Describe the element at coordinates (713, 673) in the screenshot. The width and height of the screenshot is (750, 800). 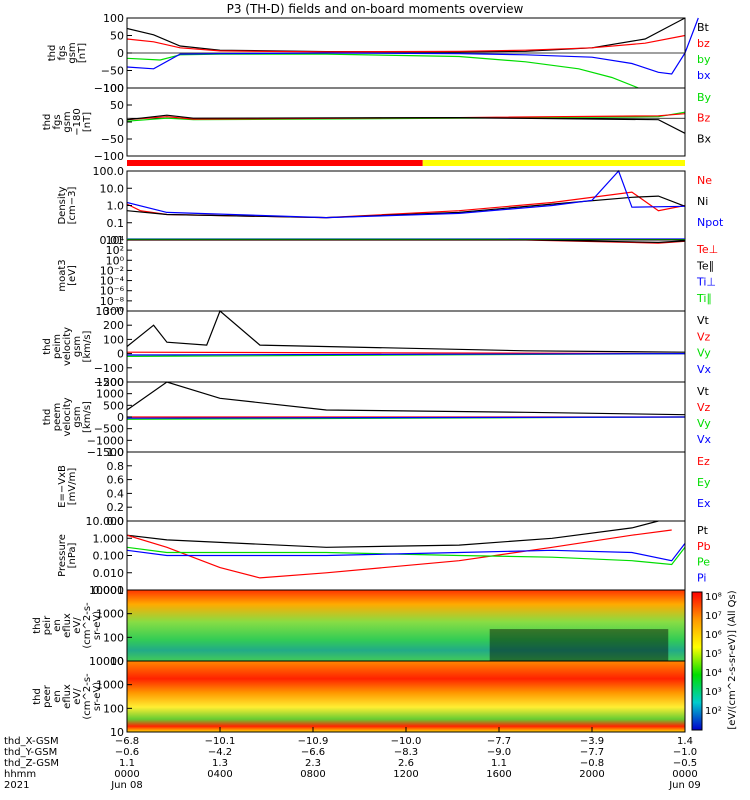
I see `colorbar-tick-label: 10⁴` at that location.